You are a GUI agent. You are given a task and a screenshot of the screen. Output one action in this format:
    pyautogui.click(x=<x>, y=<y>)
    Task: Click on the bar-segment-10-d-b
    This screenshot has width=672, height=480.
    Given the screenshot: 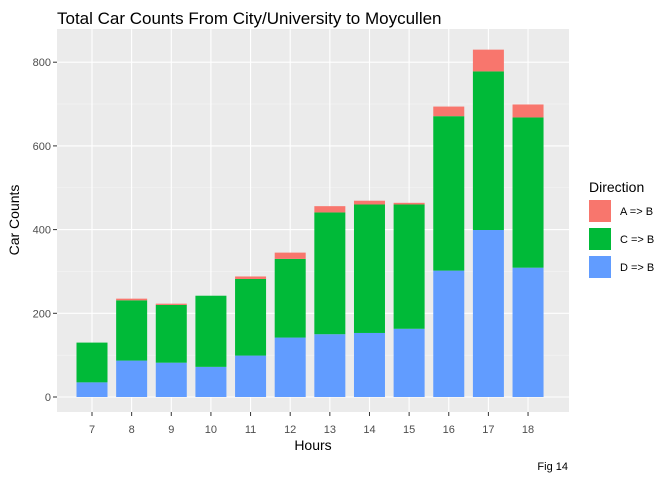 What is the action you would take?
    pyautogui.click(x=211, y=381)
    